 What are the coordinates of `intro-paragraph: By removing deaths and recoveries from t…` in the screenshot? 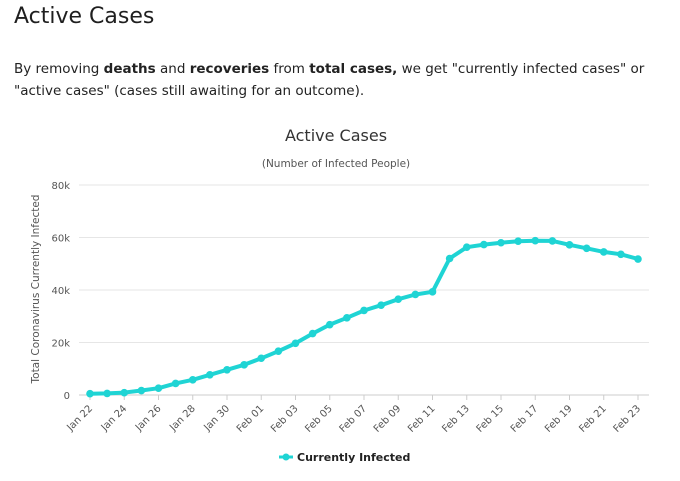 It's located at (339, 80).